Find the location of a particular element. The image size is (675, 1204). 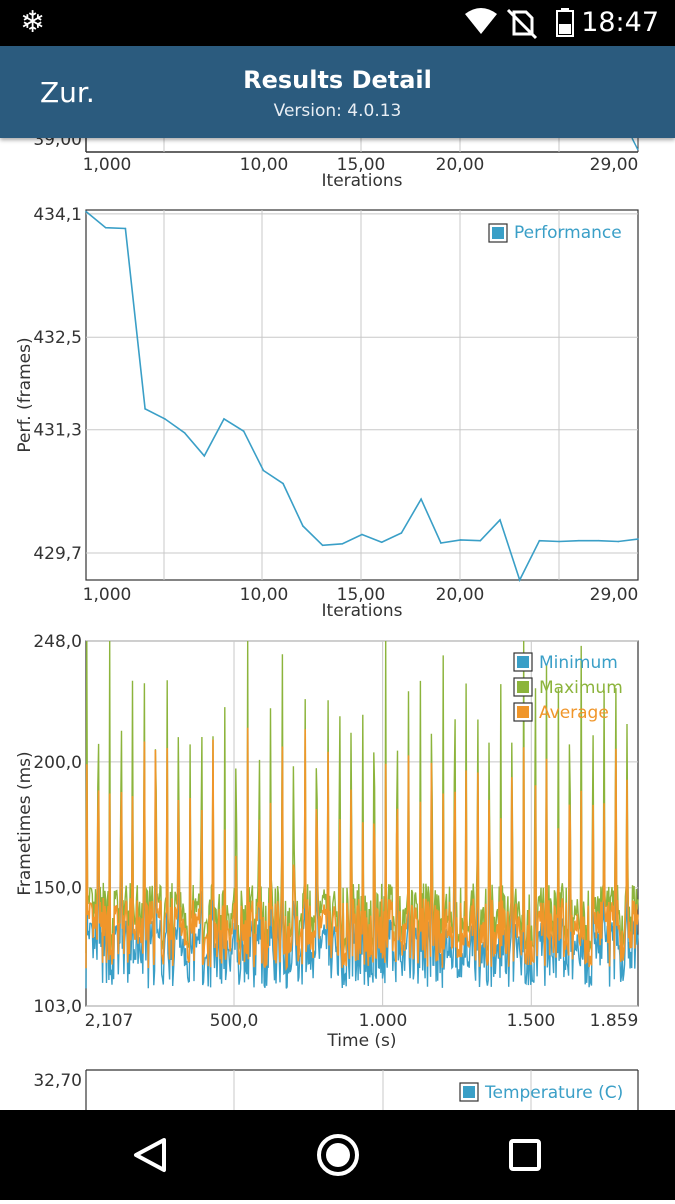

version-subtitle: Version: 4.0.13 is located at coordinates (337, 111).